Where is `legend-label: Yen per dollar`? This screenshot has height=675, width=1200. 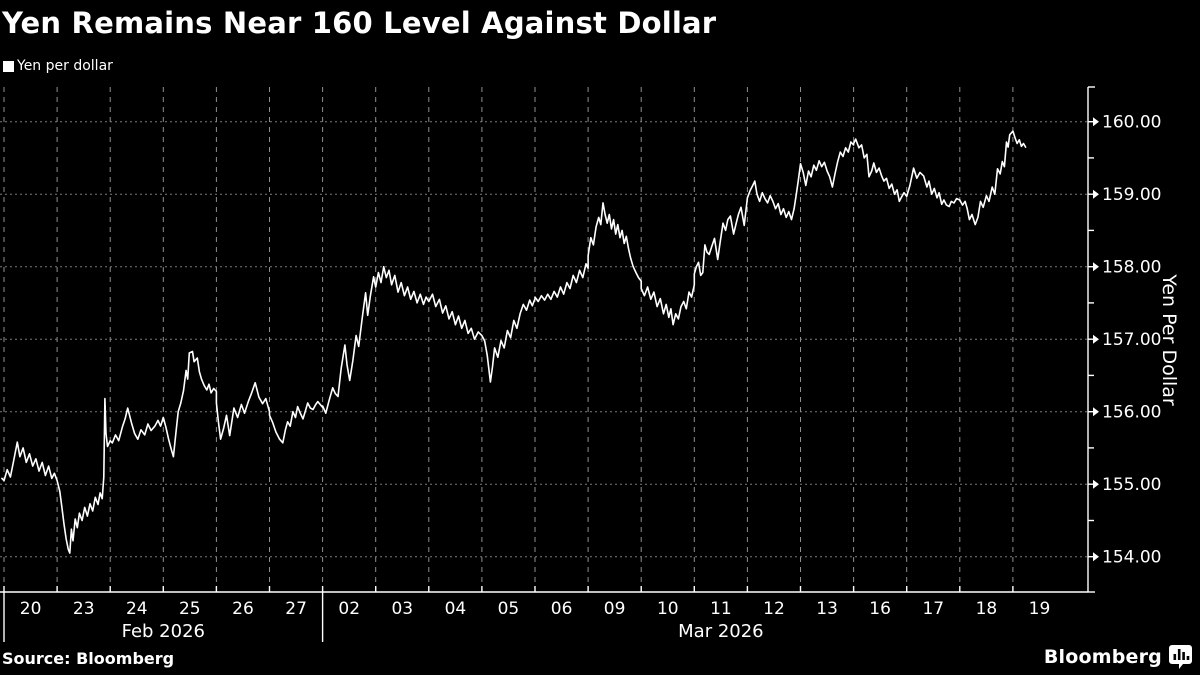
legend-label: Yen per dollar is located at coordinates (65, 66).